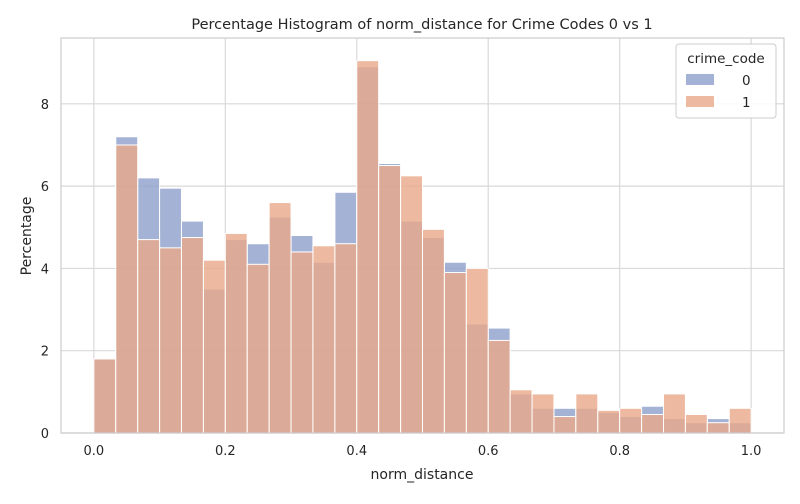 The image size is (800, 504). What do you see at coordinates (45, 434) in the screenshot?
I see `y-tick-label: 0` at bounding box center [45, 434].